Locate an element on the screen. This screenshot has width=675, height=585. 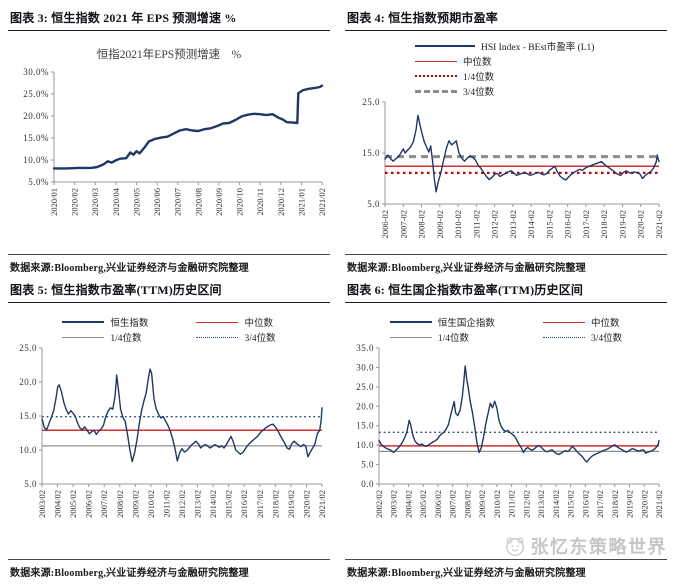
svg-text: 2009-02 is located at coordinates (440, 224).